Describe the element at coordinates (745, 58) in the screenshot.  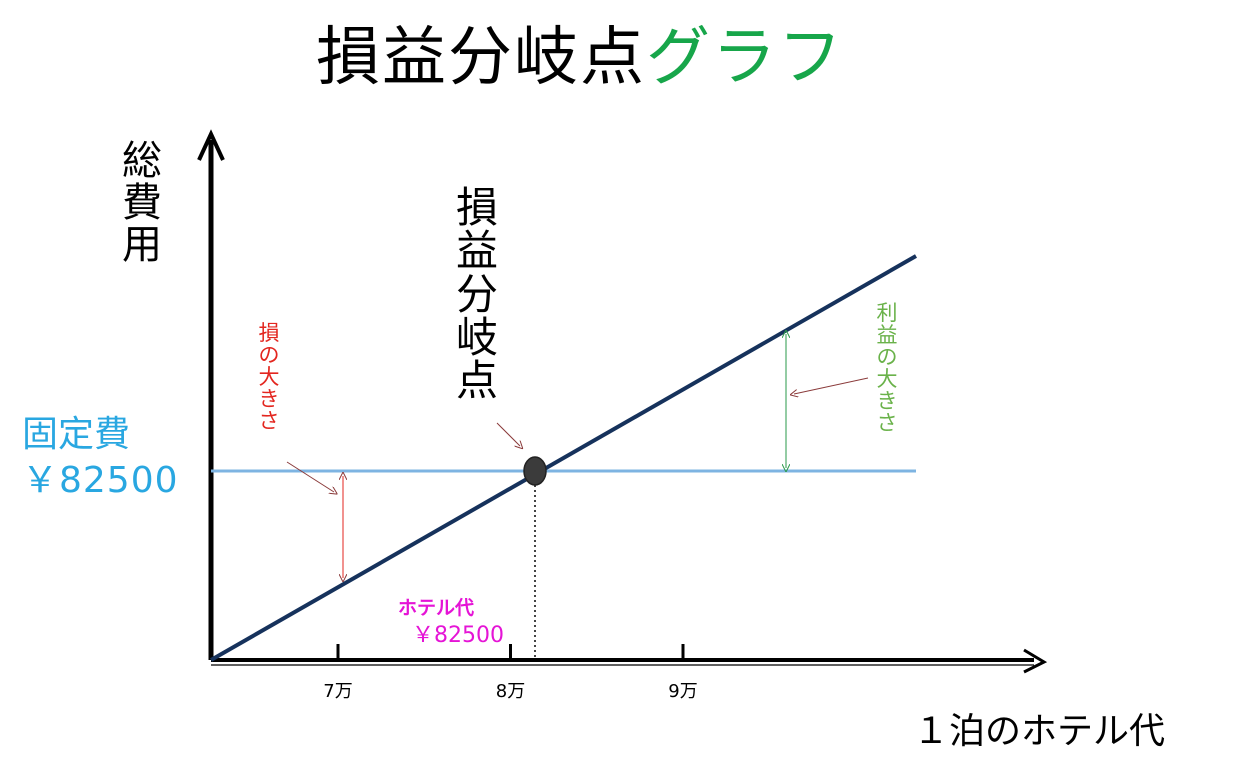
I see `title-accent: グラフ` at that location.